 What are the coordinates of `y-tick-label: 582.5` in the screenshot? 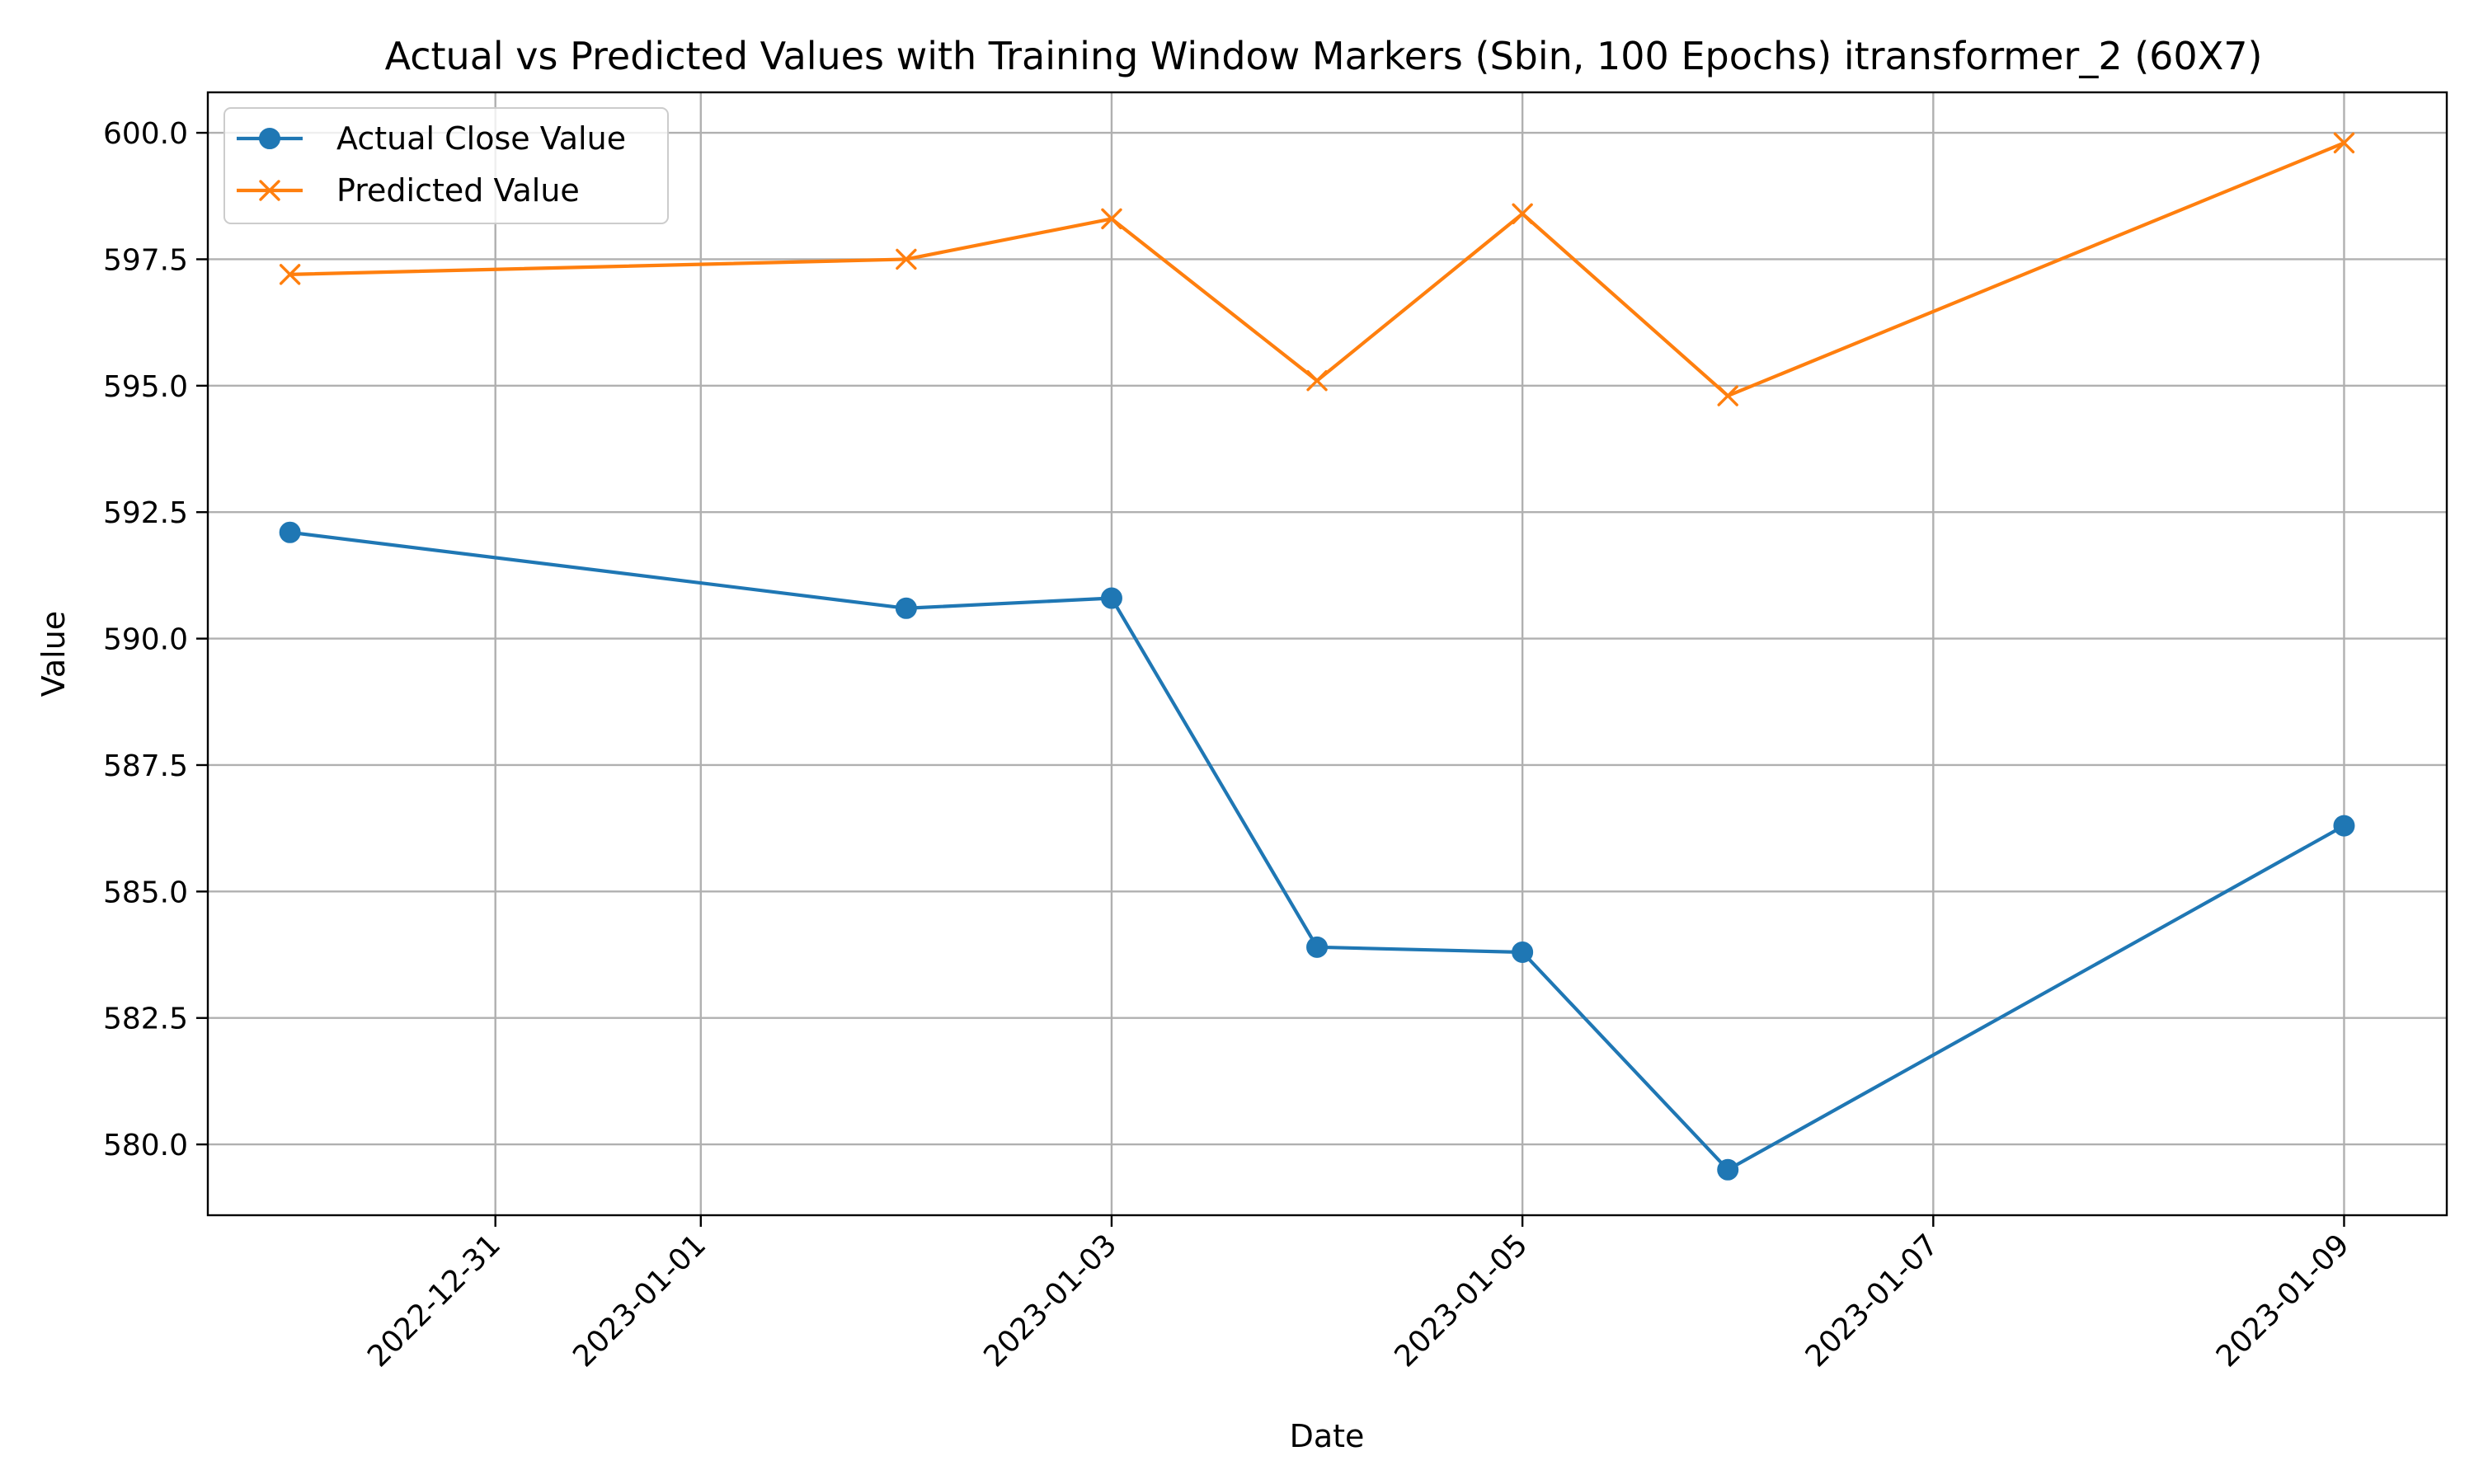 It's located at (145, 1019).